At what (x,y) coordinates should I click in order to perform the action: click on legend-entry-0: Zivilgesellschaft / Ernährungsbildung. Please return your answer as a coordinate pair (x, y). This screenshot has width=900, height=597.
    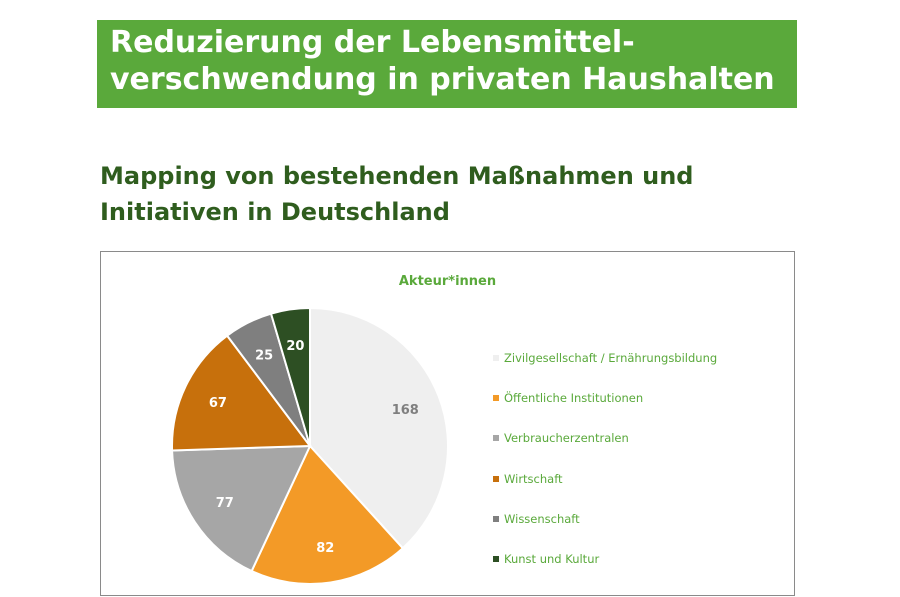
    Looking at the image, I should click on (605, 358).